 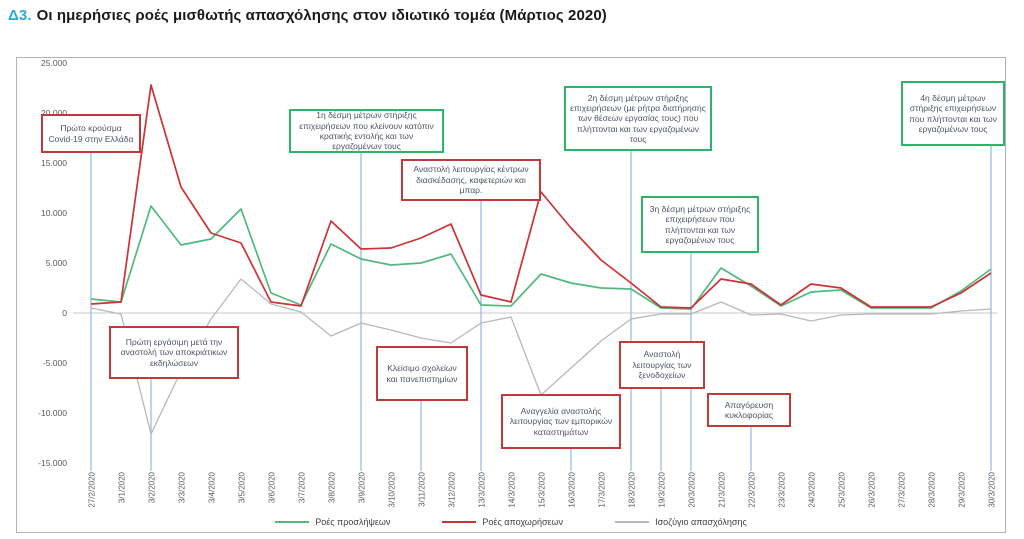 What do you see at coordinates (662, 365) in the screenshot?
I see `annotation-hotels-suspension: Αναστολή λειτουργίας των ξενοδοχείων` at bounding box center [662, 365].